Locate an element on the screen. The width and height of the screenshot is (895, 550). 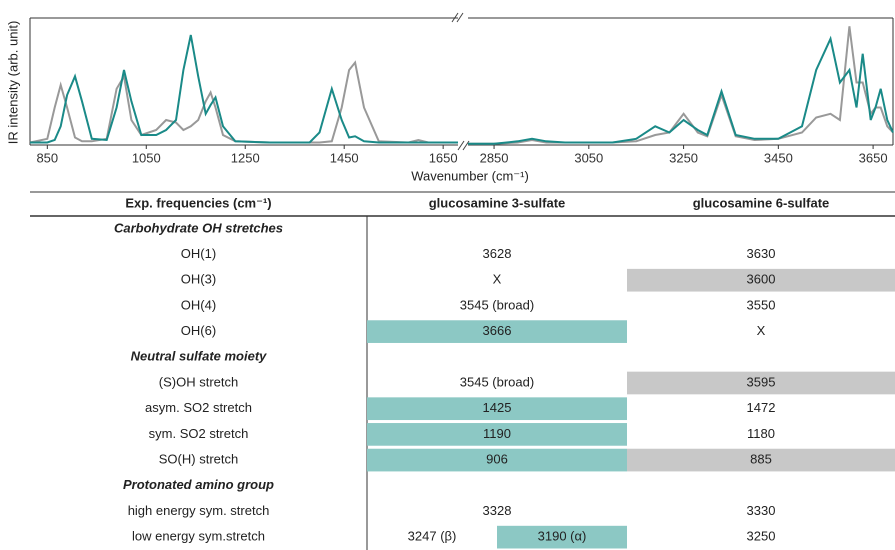
table-cell: 3190 (α) is located at coordinates (562, 536).